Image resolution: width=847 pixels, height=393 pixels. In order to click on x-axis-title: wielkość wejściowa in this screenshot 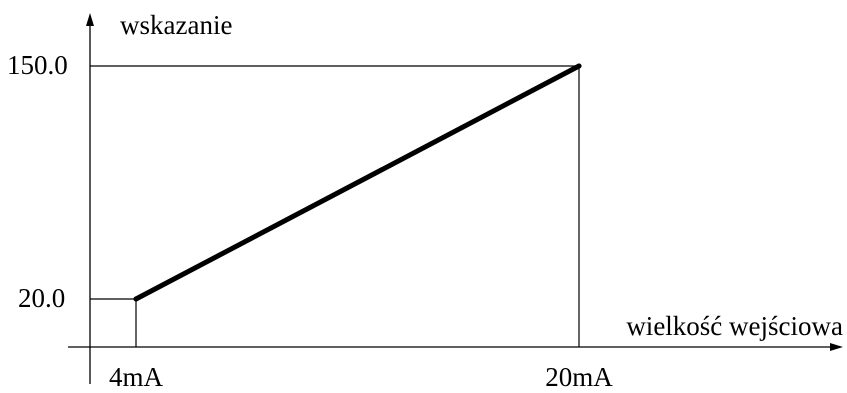, I will do `click(734, 326)`.